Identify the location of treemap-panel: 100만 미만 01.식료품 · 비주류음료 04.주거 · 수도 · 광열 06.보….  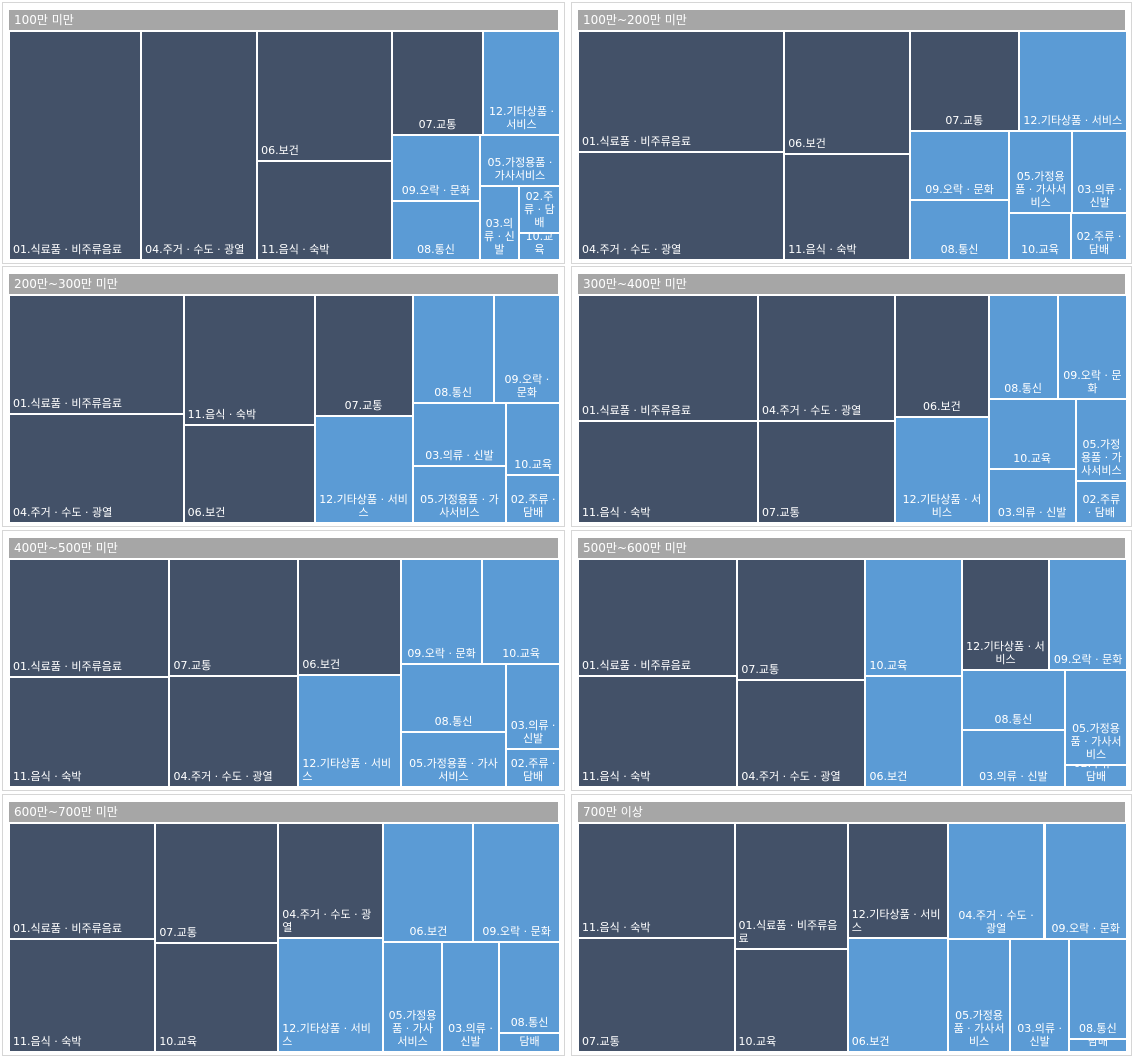
(283, 133).